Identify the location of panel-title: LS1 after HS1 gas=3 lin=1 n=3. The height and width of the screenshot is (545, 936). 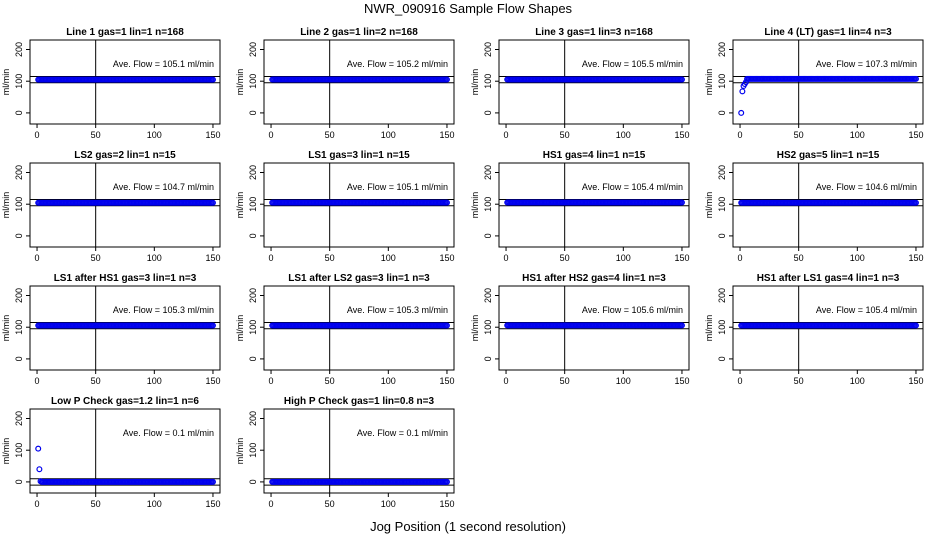
(125, 278).